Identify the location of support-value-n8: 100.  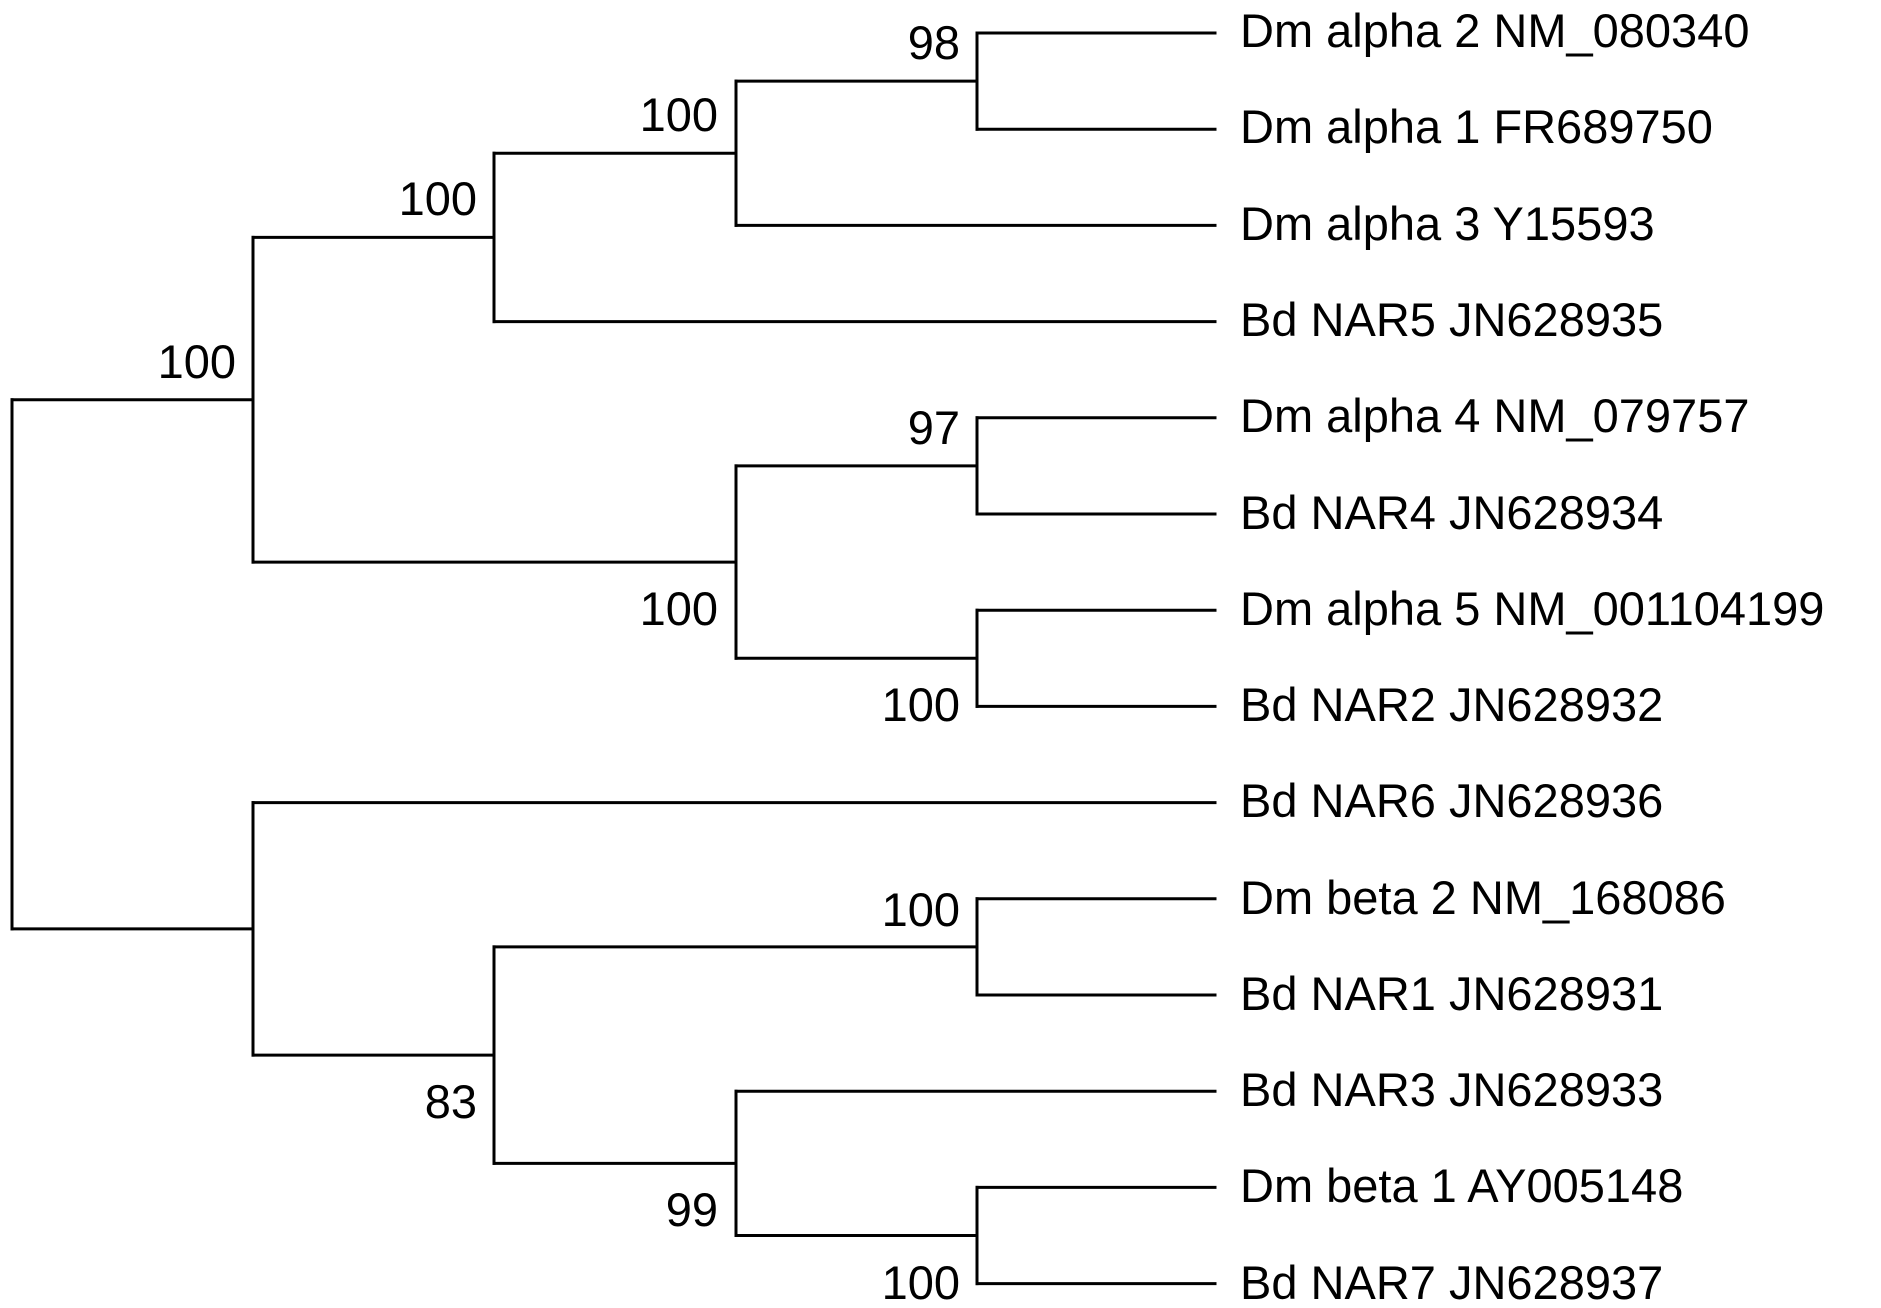
(921, 909).